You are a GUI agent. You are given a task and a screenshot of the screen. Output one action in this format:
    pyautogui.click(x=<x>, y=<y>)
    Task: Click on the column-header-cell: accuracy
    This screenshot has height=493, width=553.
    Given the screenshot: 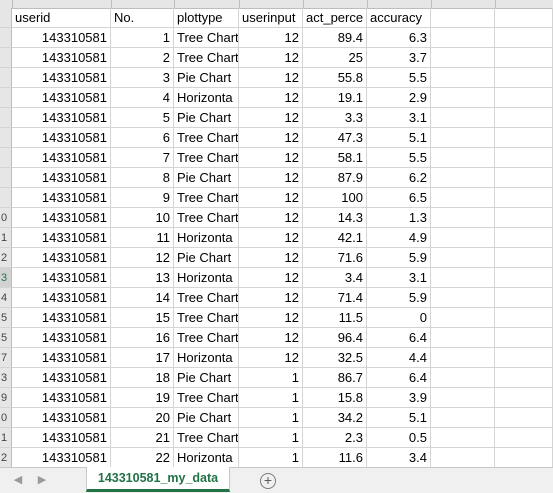 What is the action you would take?
    pyautogui.click(x=399, y=18)
    